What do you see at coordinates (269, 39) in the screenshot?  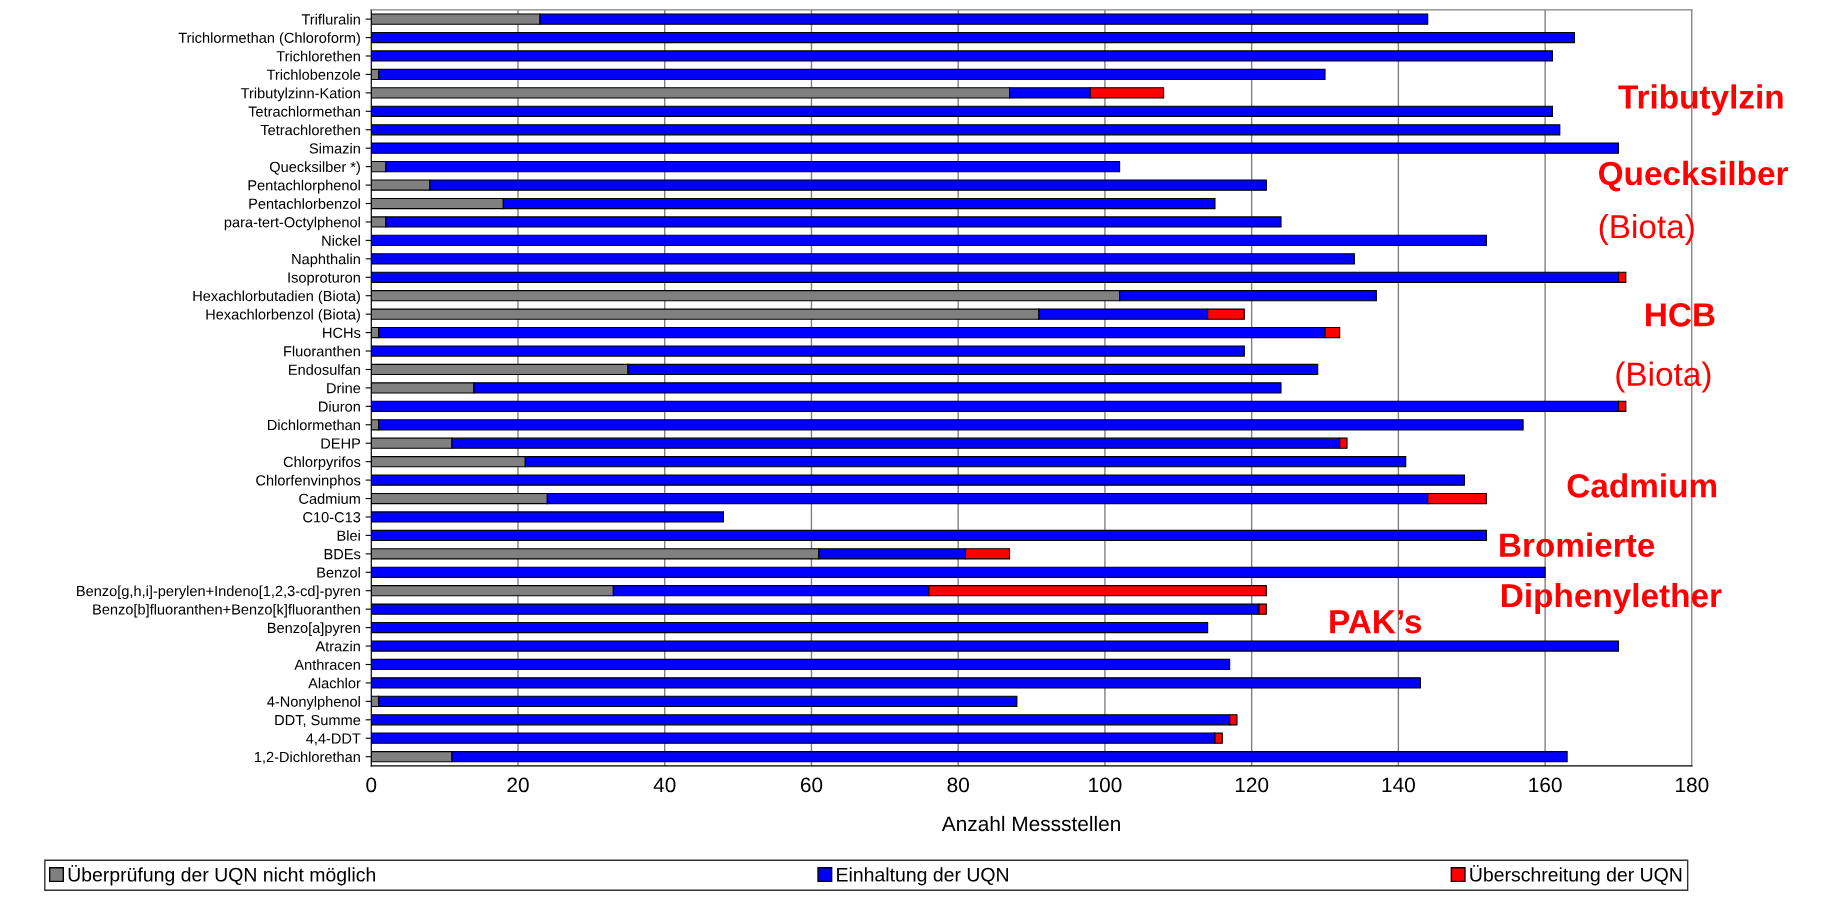 I see `y-tick-label: Trichlormethan (Chloroform)` at bounding box center [269, 39].